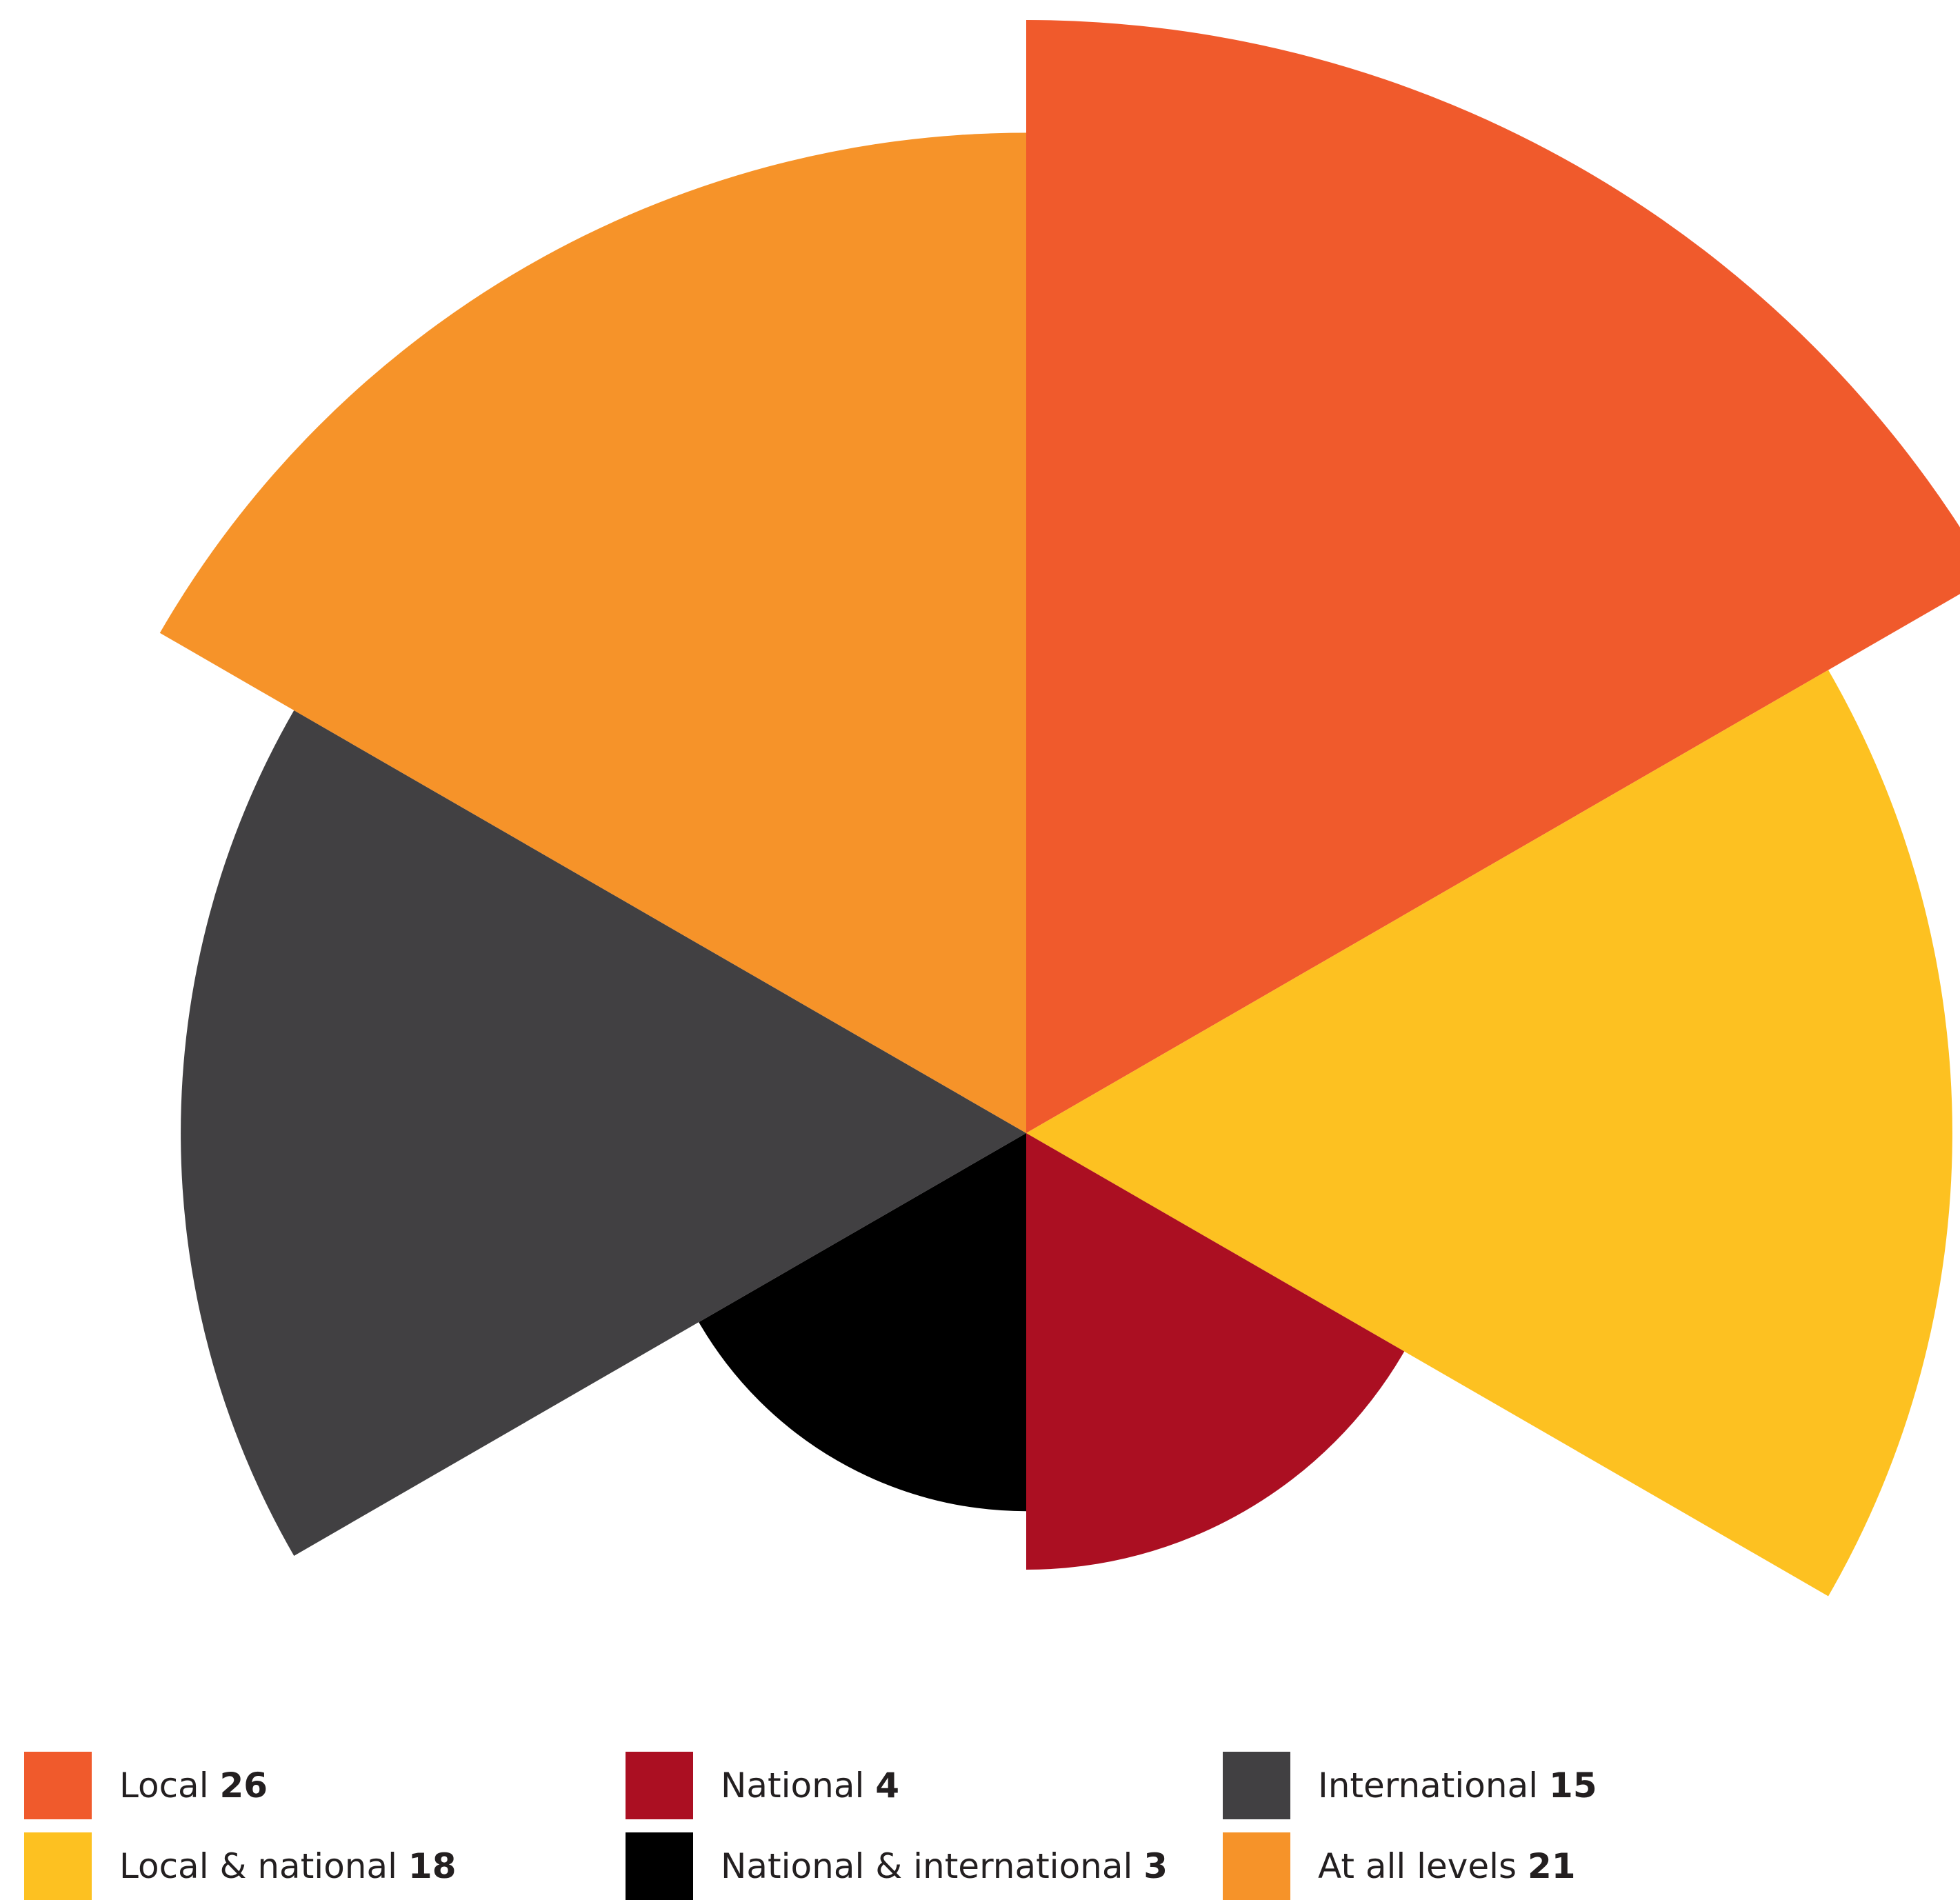 Image resolution: width=1960 pixels, height=1900 pixels. I want to click on wedge-national-and-international, so click(863, 1322).